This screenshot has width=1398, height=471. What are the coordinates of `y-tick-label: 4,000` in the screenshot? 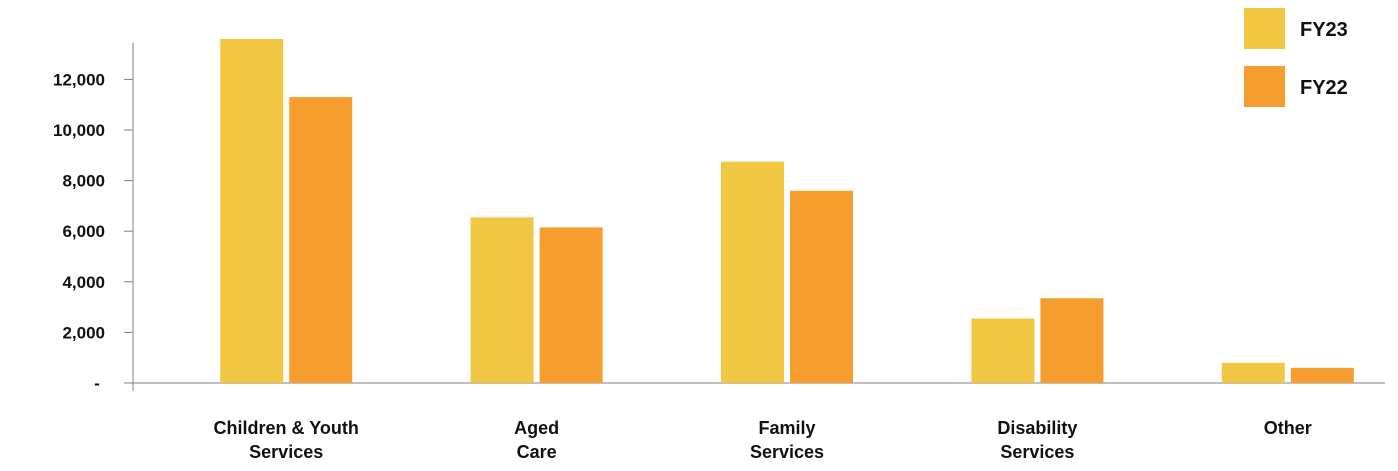 It's located at (83, 282).